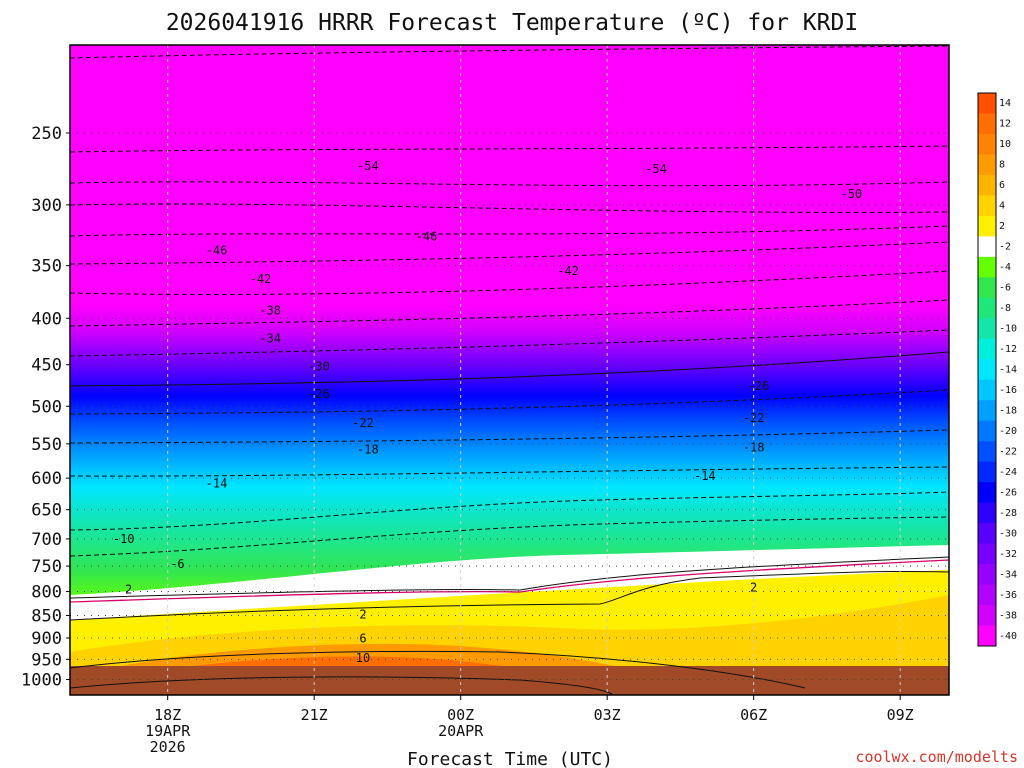  What do you see at coordinates (1002, 206) in the screenshot?
I see `colorbar-label: 4` at bounding box center [1002, 206].